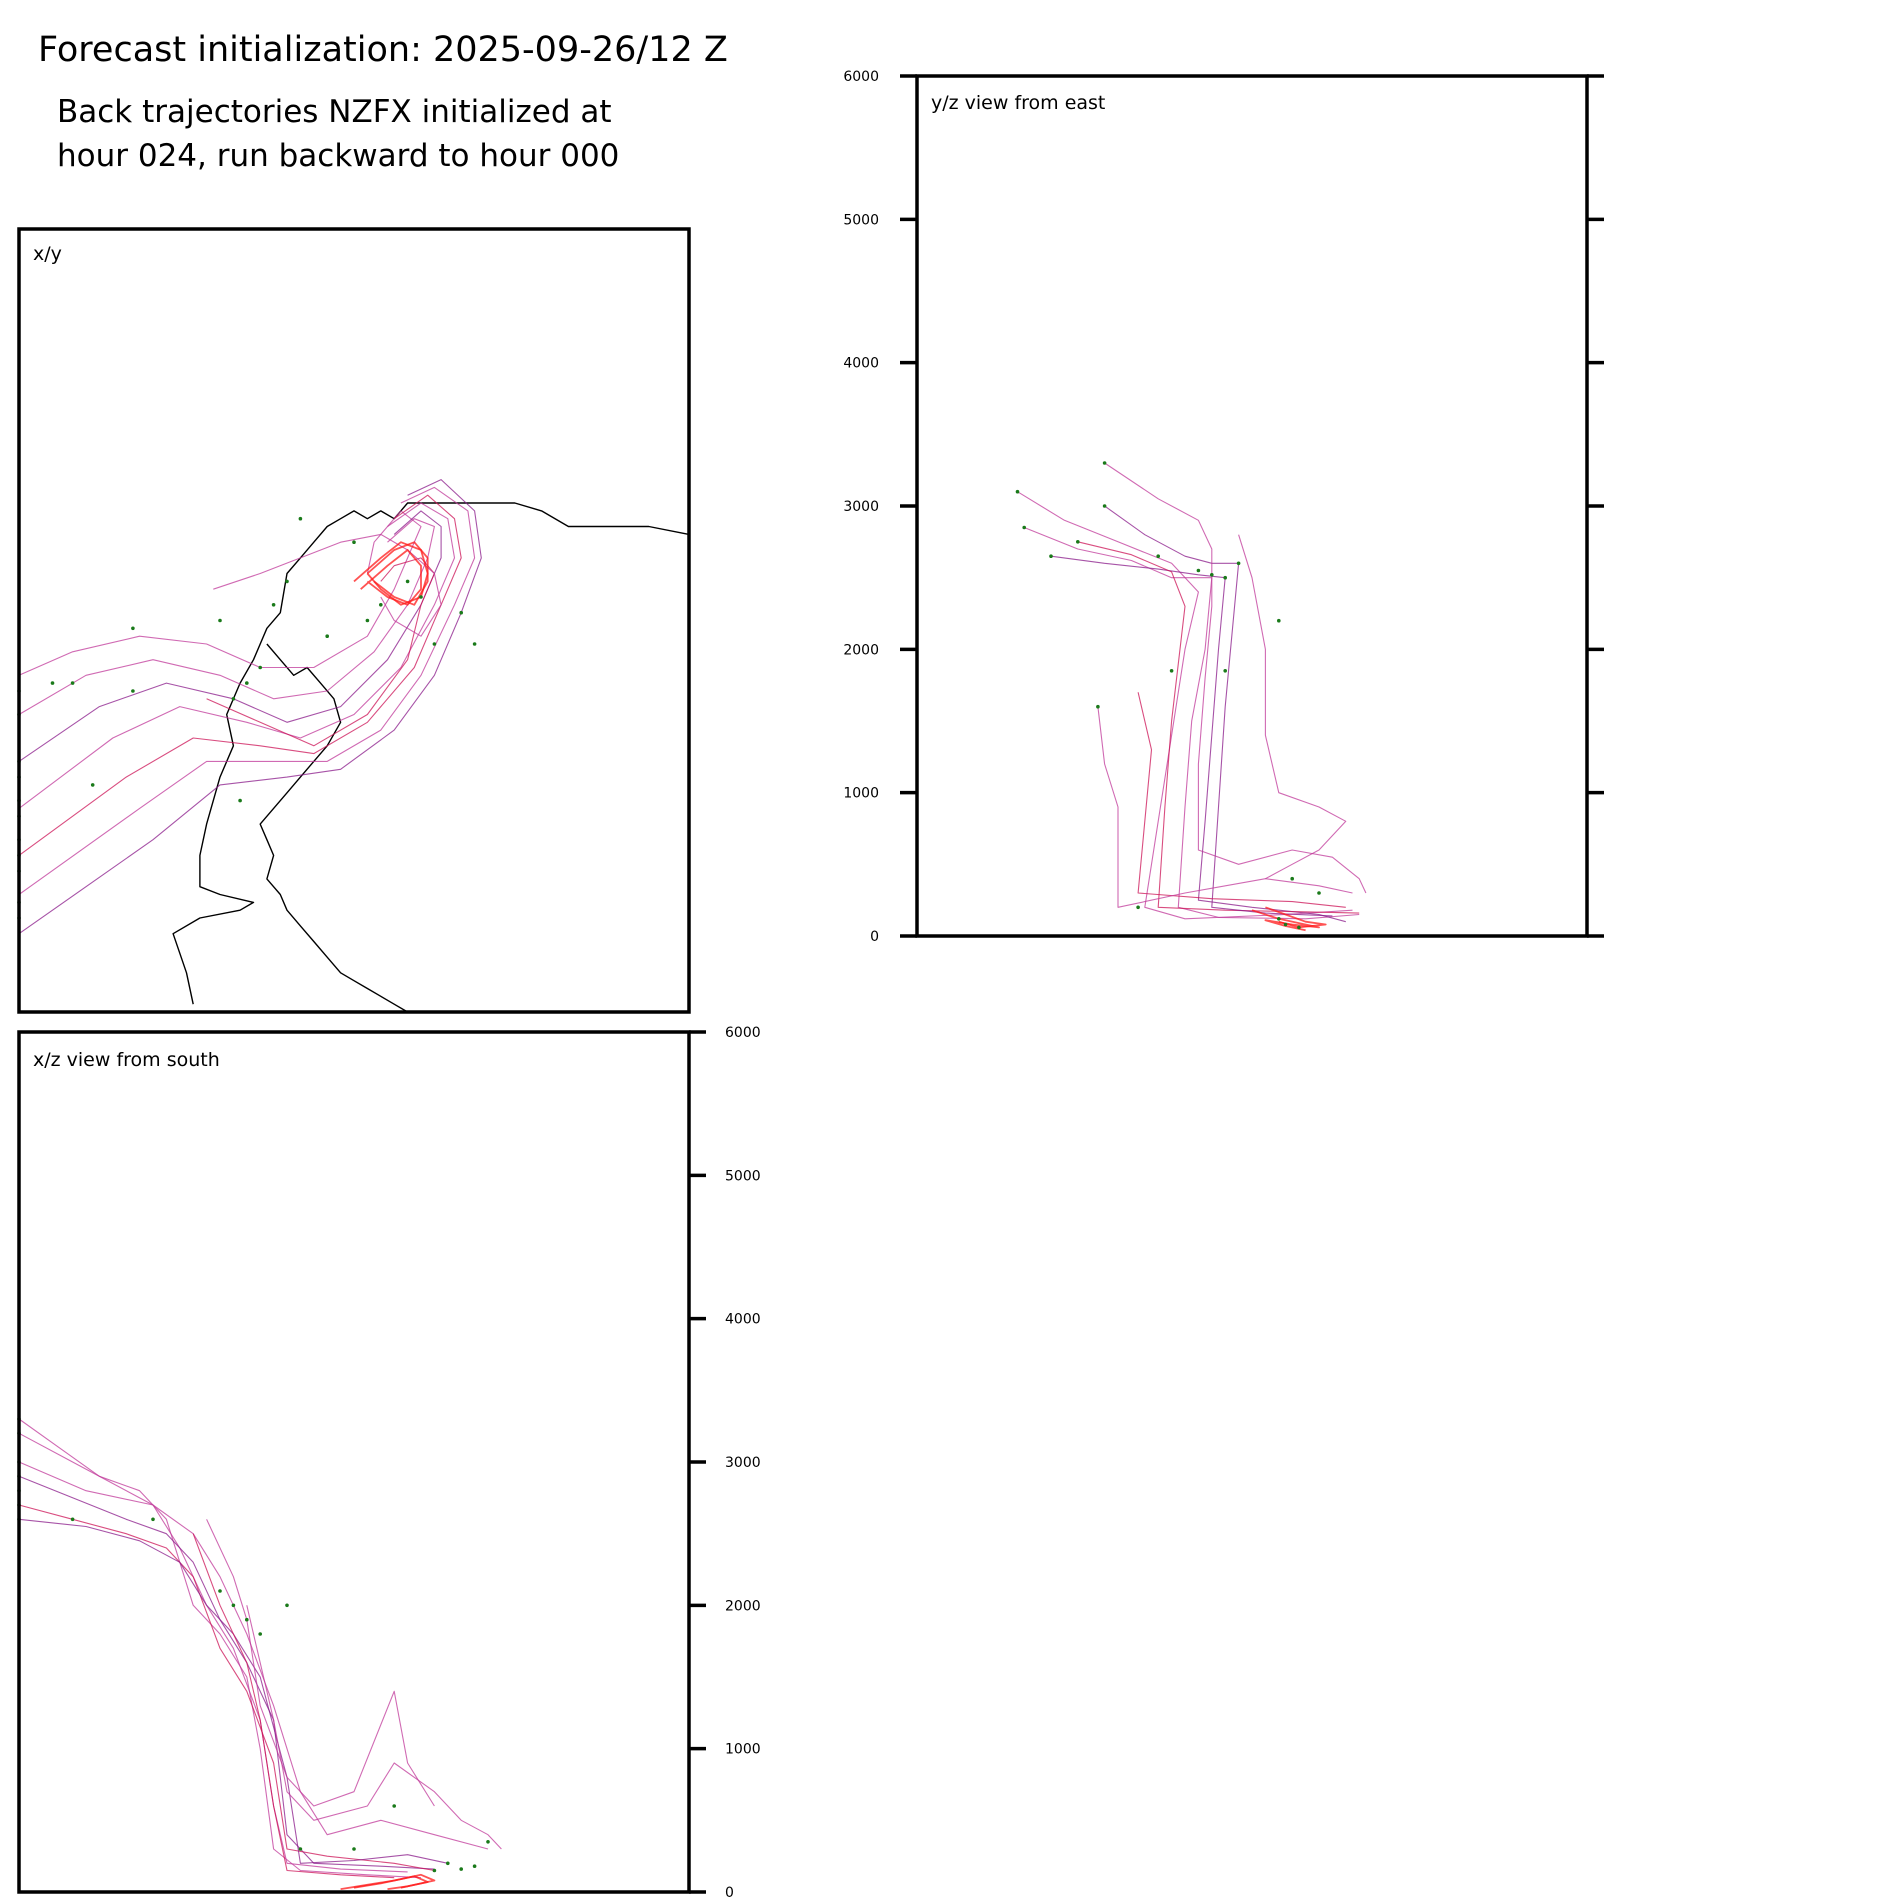  I want to click on panel-xy-plan-view: x/y, so click(354, 620).